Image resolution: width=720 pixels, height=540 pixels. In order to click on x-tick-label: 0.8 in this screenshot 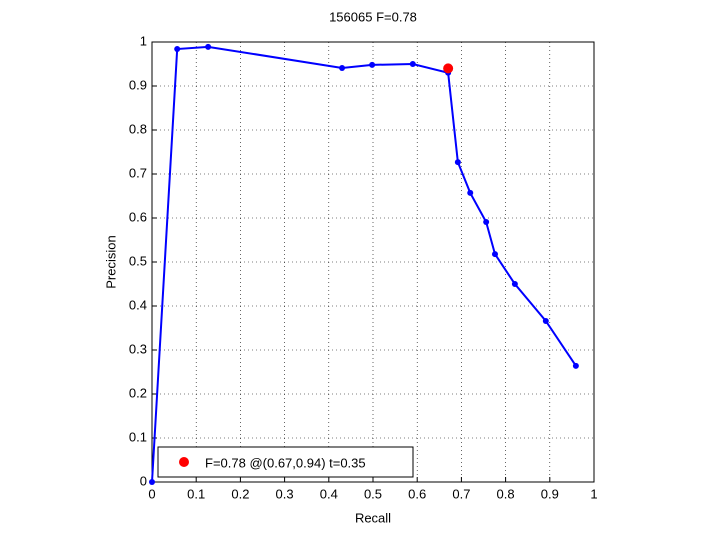, I will do `click(506, 493)`.